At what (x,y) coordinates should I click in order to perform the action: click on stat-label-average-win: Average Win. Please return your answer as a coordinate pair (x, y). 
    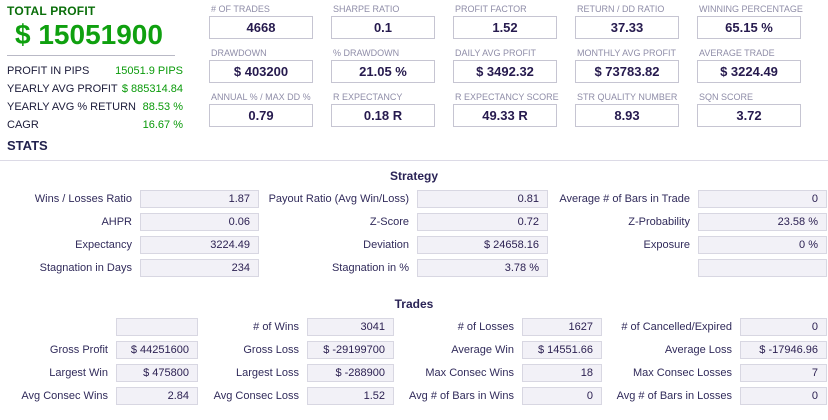
    Looking at the image, I should click on (482, 350).